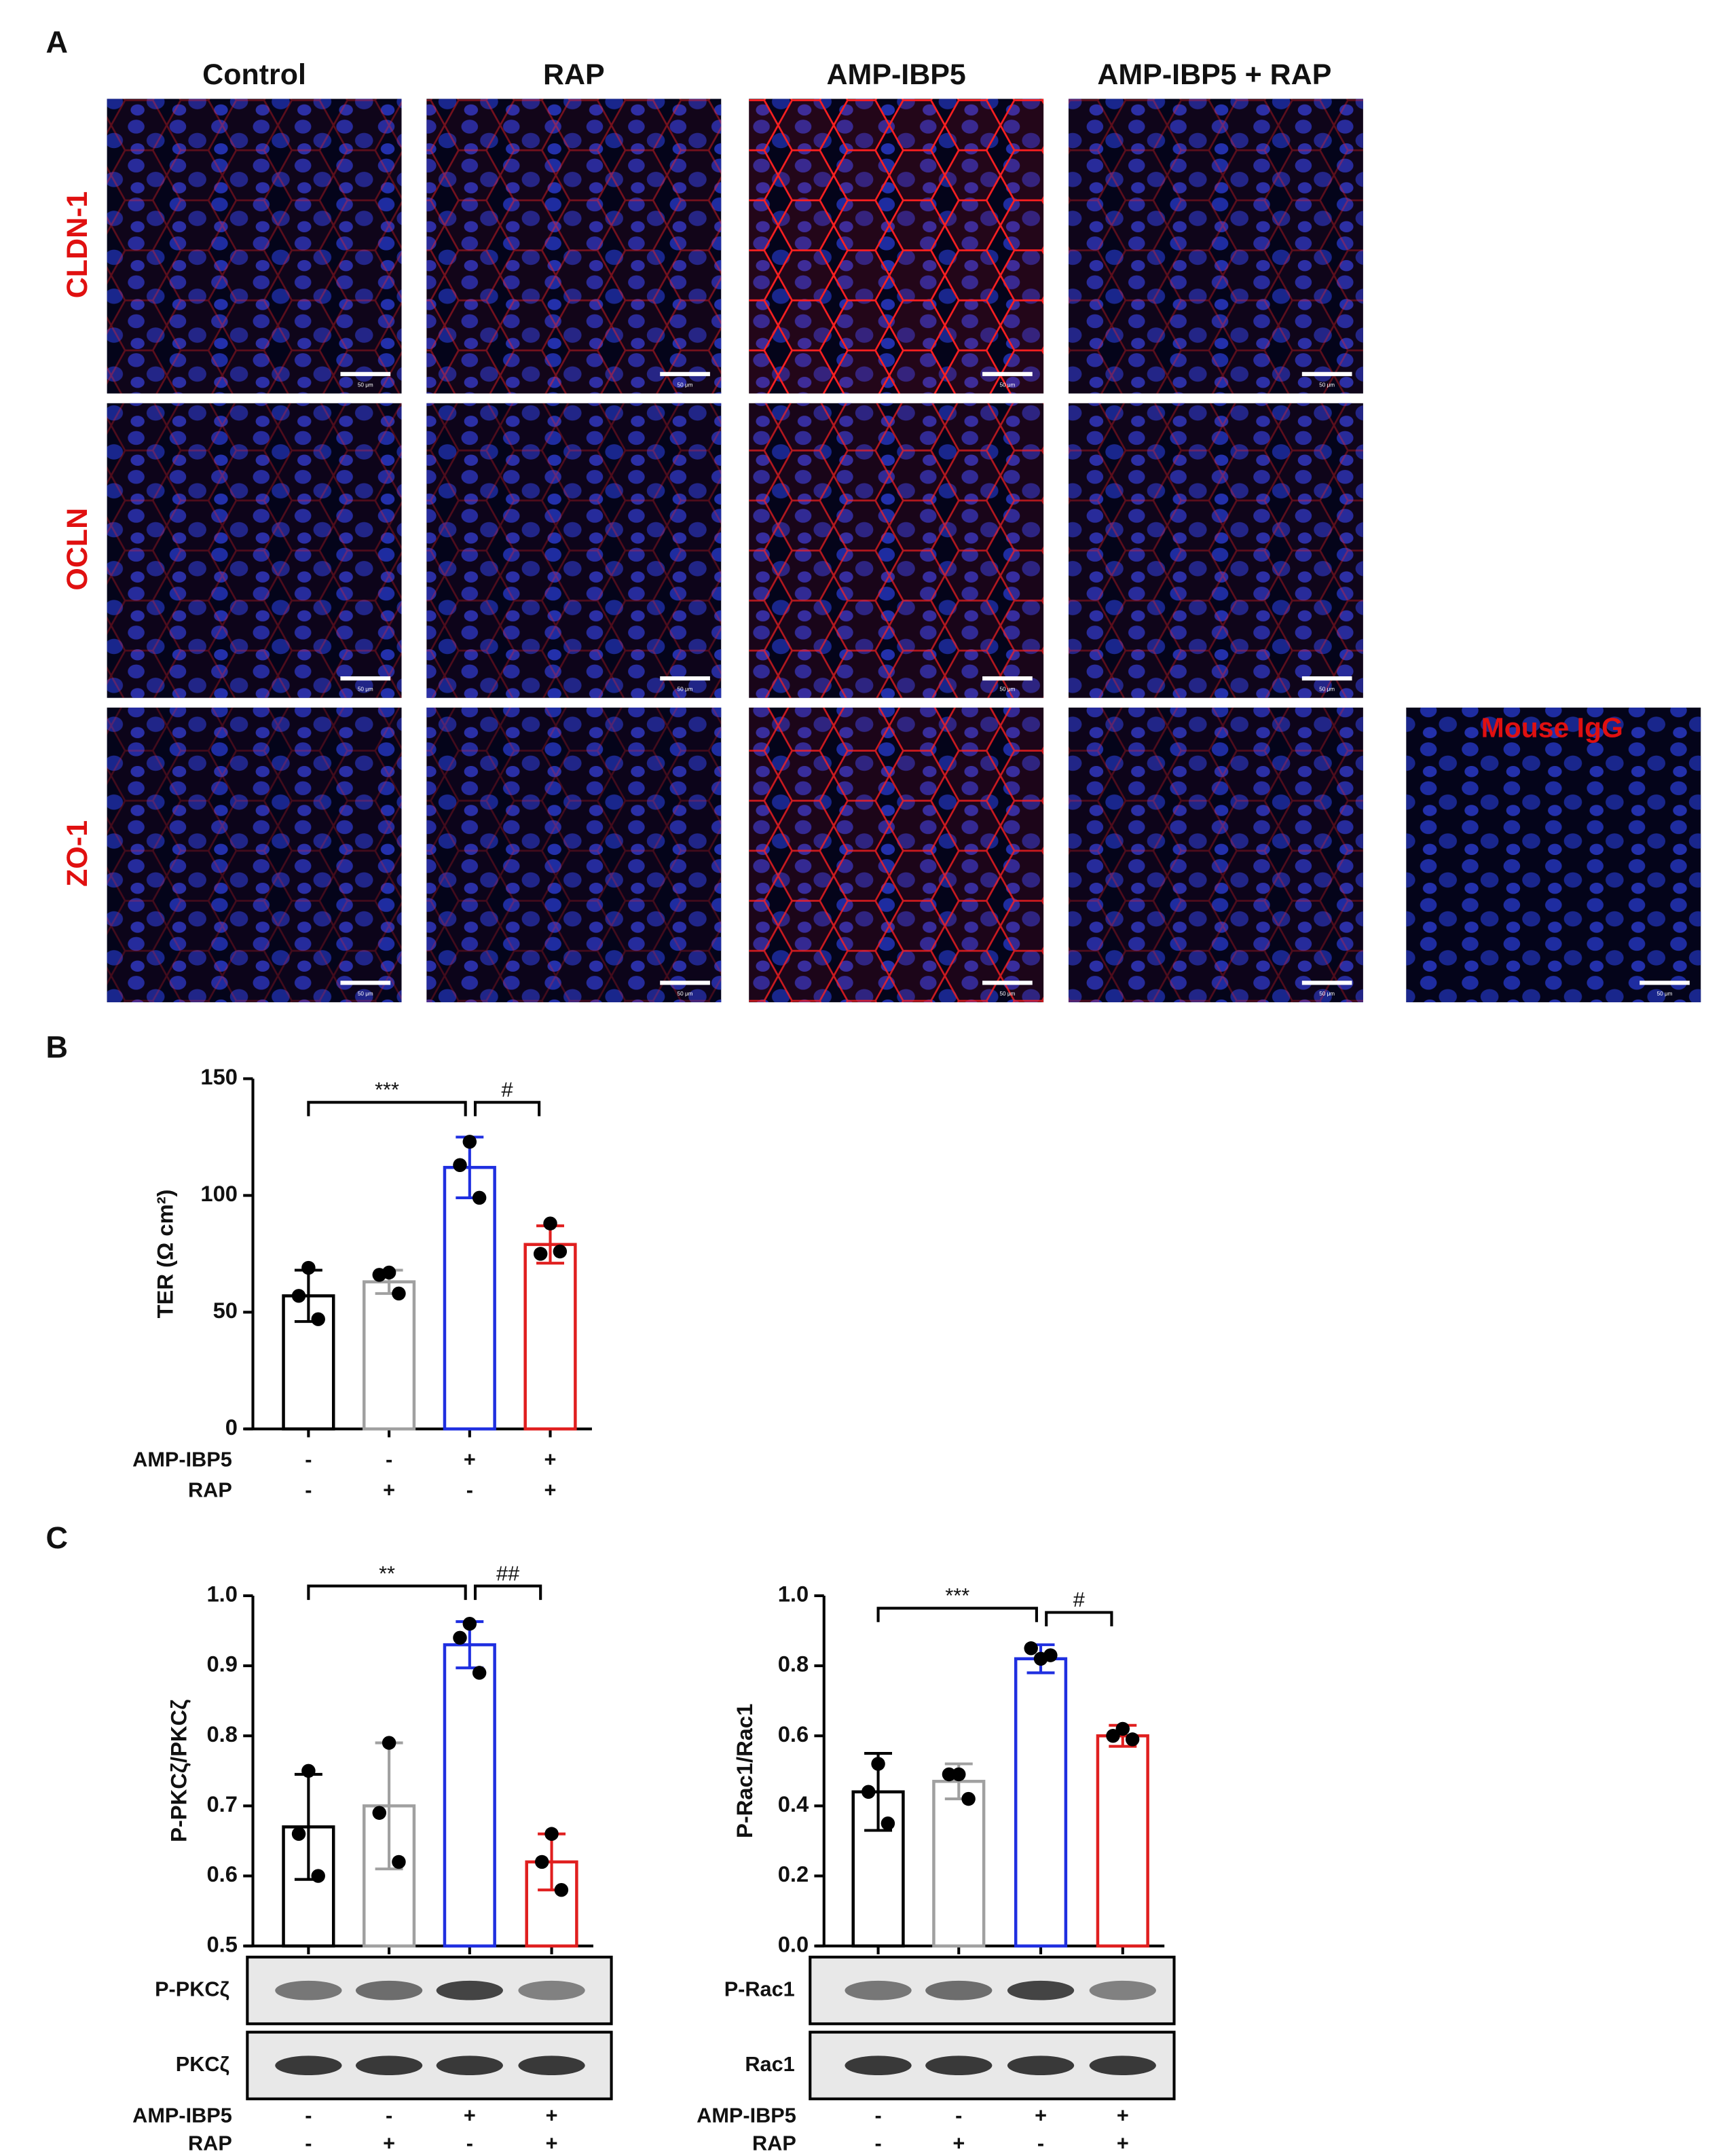 Image resolution: width=1723 pixels, height=2156 pixels. What do you see at coordinates (222, 1594) in the screenshot?
I see `y-tick-label: 1.0` at bounding box center [222, 1594].